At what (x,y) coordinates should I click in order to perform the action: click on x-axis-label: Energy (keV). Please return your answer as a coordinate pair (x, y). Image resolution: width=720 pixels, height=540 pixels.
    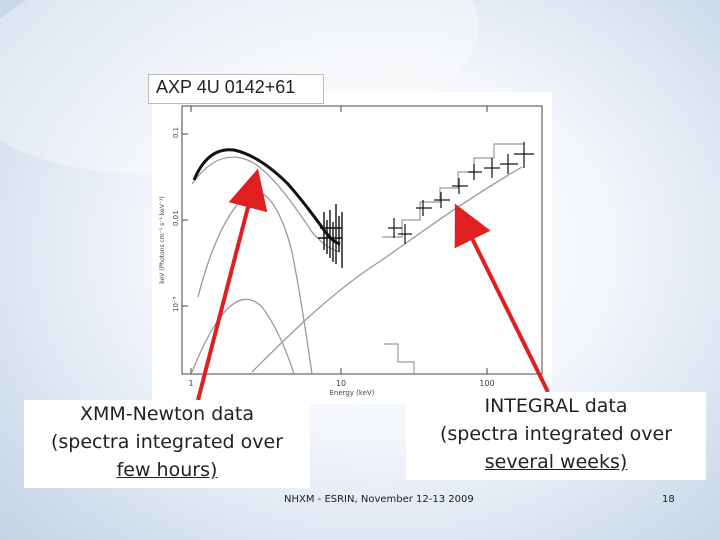
    Looking at the image, I should click on (351, 393).